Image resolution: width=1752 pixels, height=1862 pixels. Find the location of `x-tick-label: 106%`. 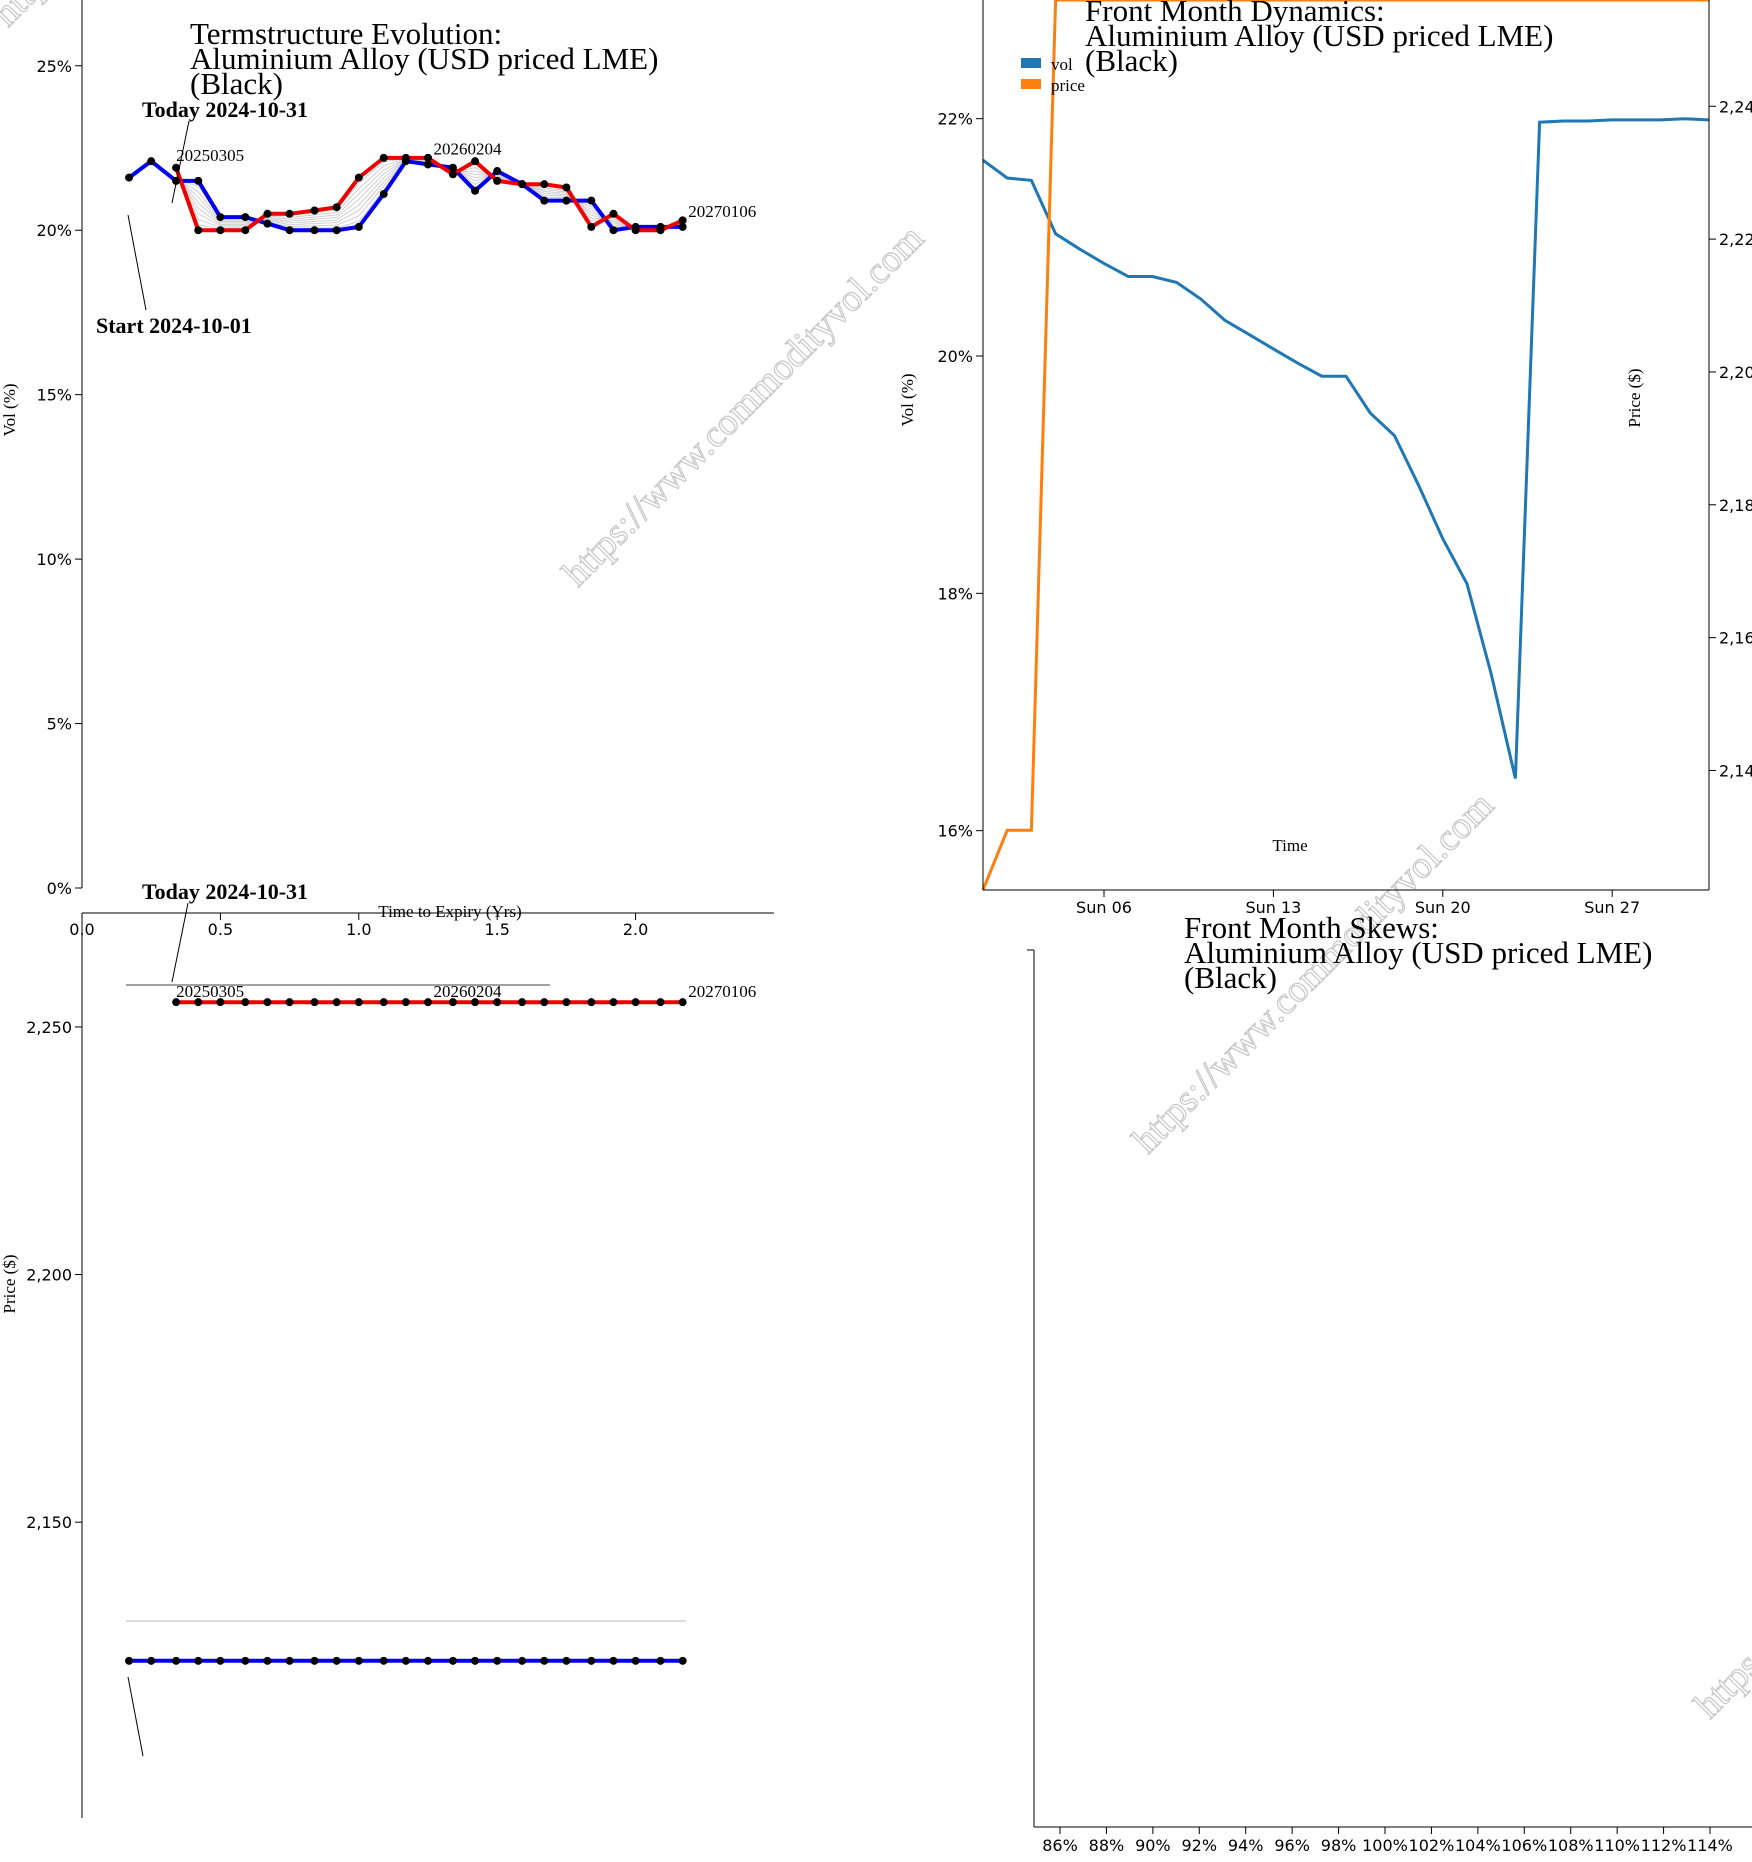

x-tick-label: 106% is located at coordinates (1524, 1845).